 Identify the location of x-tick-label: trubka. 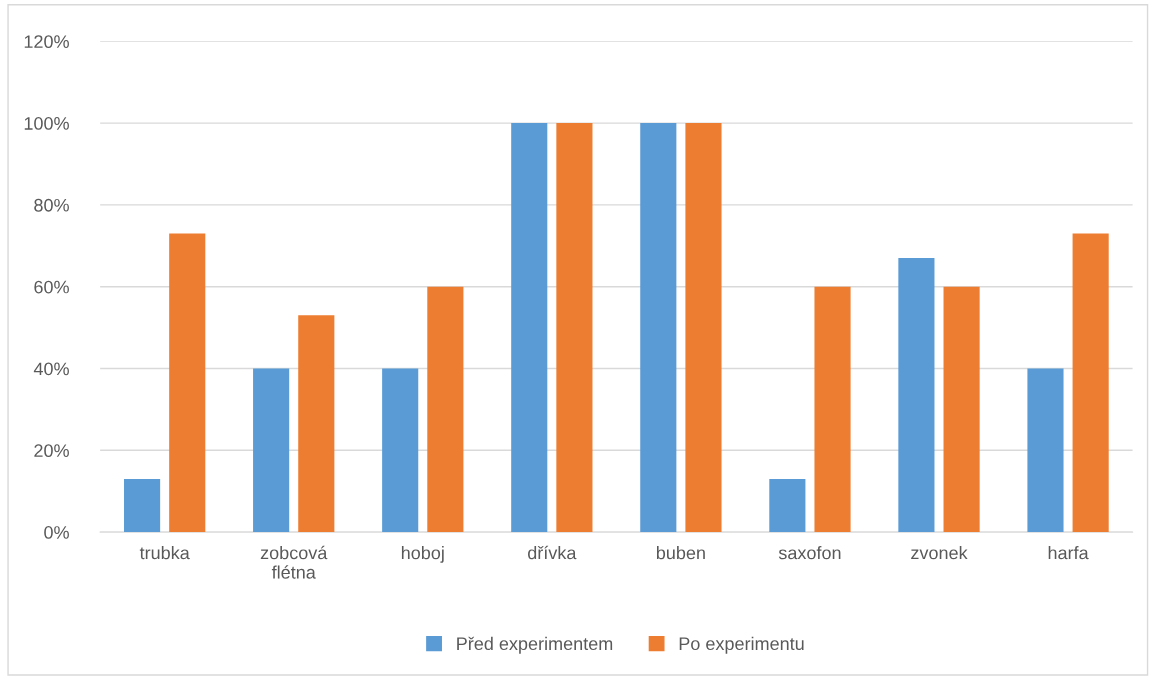
(164, 553).